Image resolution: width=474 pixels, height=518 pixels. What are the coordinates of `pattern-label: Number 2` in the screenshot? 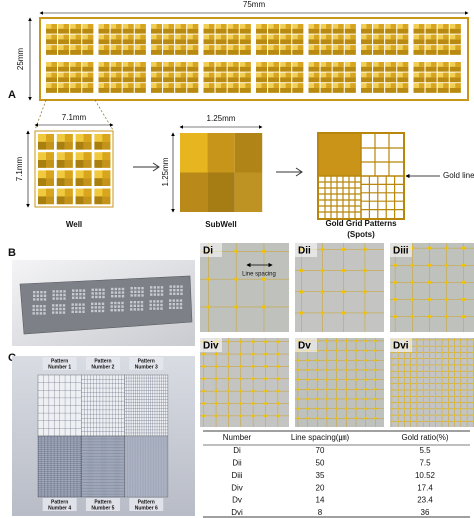 It's located at (102, 367).